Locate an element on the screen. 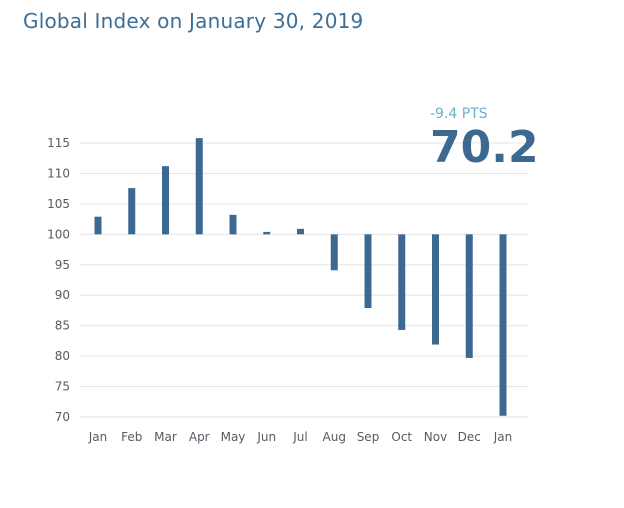  y-tick-label: 115 is located at coordinates (58, 143).